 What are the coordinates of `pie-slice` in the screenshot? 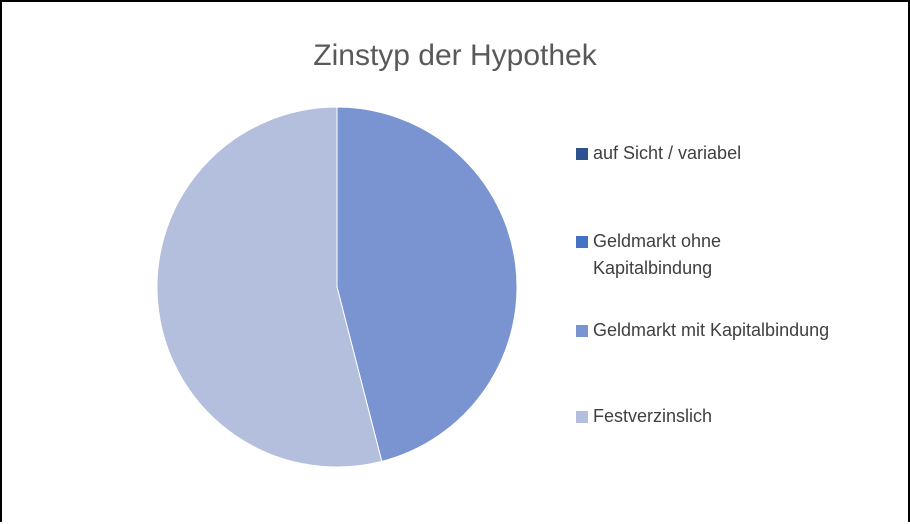 It's located at (427, 284).